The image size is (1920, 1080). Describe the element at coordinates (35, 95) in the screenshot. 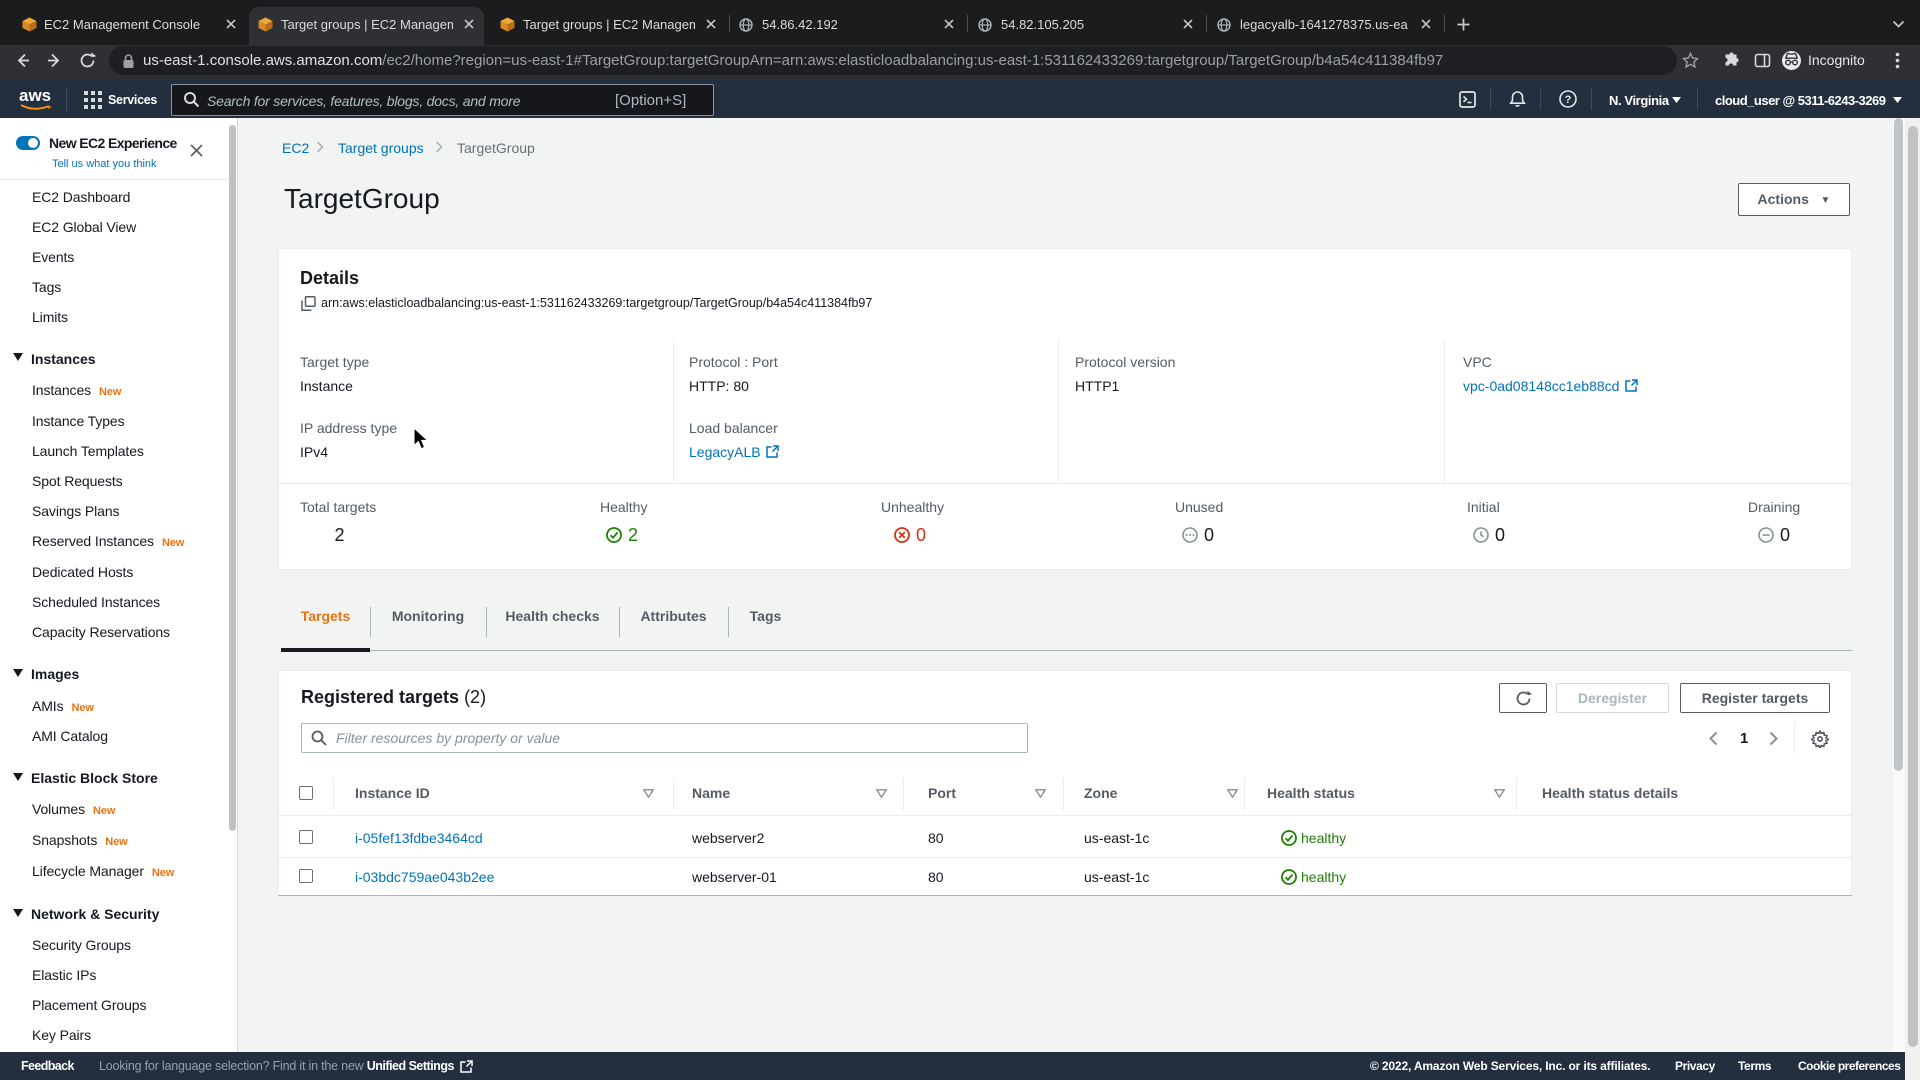

I see `svg-text: aws` at that location.